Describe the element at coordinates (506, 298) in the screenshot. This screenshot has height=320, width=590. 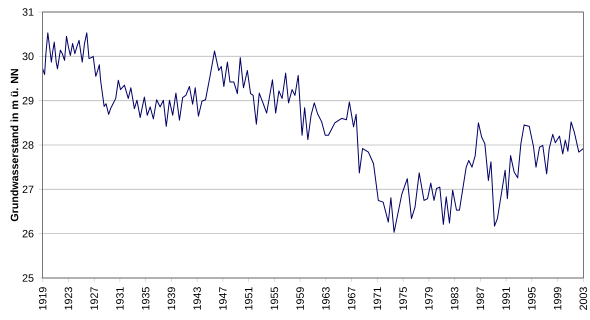
I see `x-tick-label: 1991` at that location.